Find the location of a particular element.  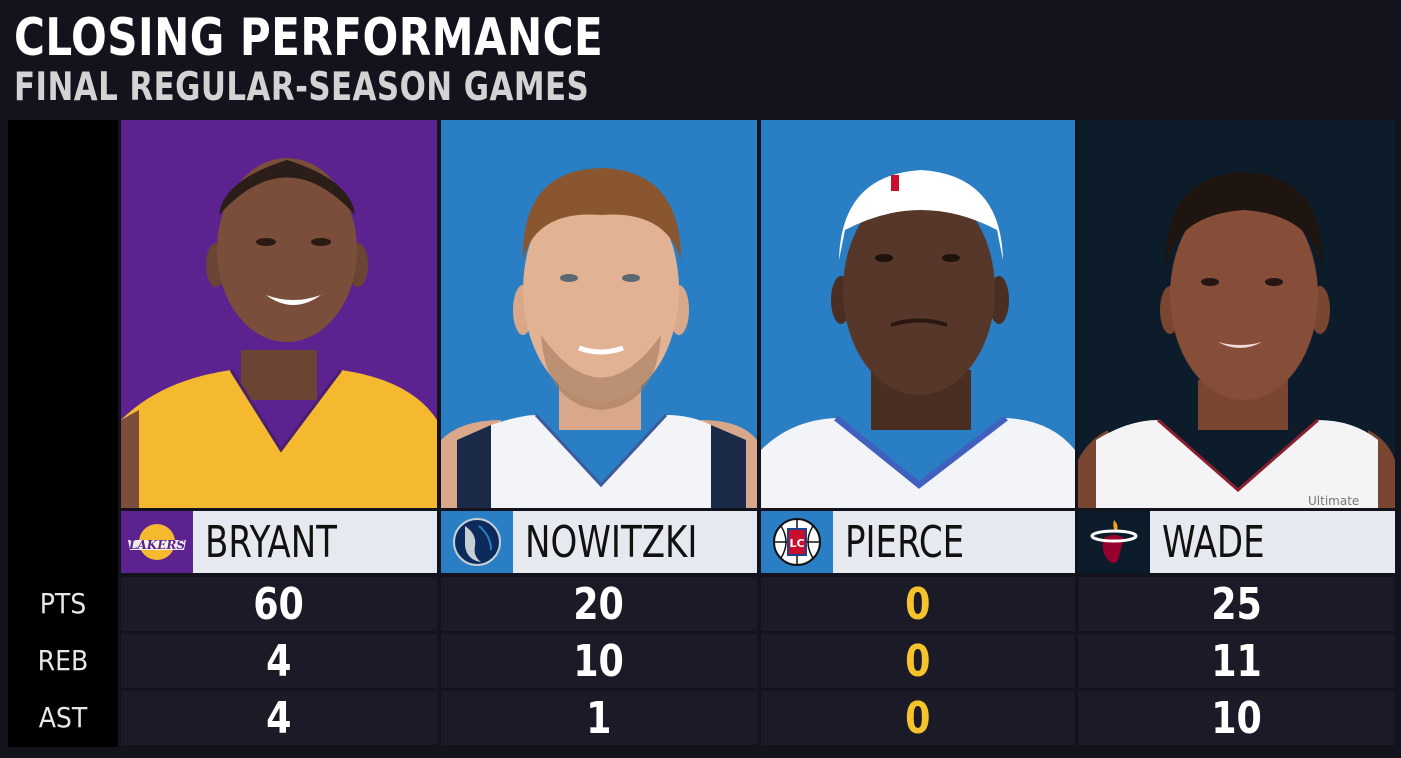

stat-label-reb: REB is located at coordinates (63, 660).